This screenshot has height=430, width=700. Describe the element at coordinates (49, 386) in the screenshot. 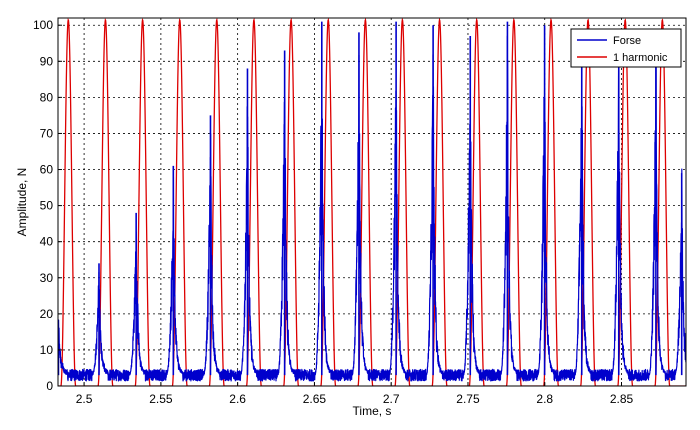

I see `y-tick-label: 0` at that location.